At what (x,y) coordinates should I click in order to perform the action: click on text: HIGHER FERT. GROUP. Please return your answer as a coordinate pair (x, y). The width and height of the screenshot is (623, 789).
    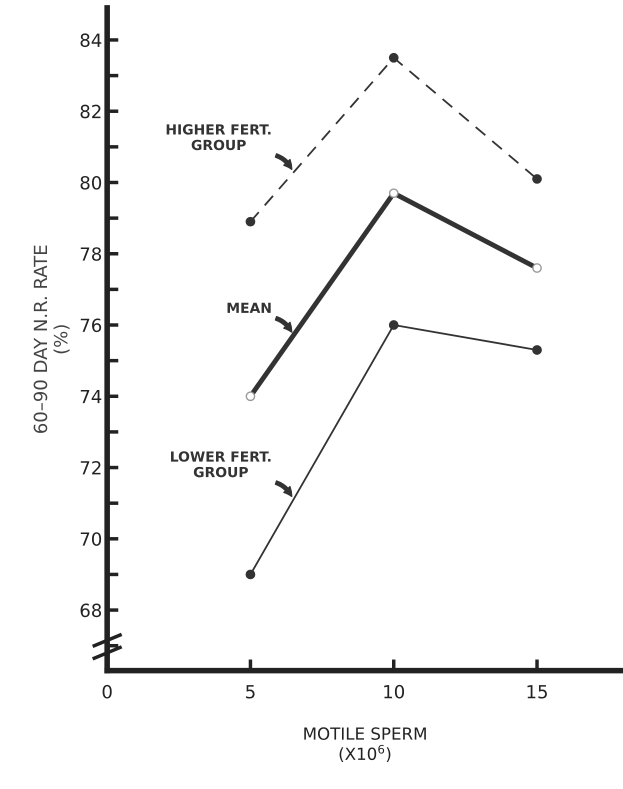
    Looking at the image, I should click on (218, 137).